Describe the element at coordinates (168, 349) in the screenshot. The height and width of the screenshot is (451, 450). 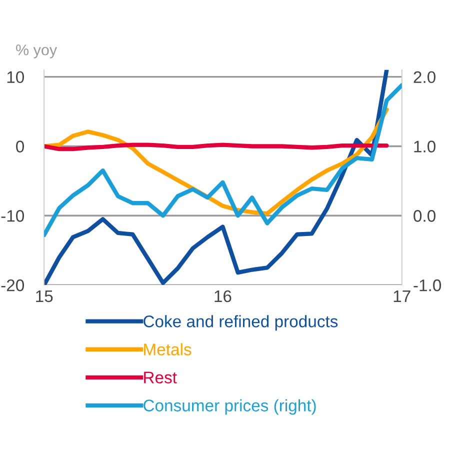
I see `legend-label: Metals` at that location.